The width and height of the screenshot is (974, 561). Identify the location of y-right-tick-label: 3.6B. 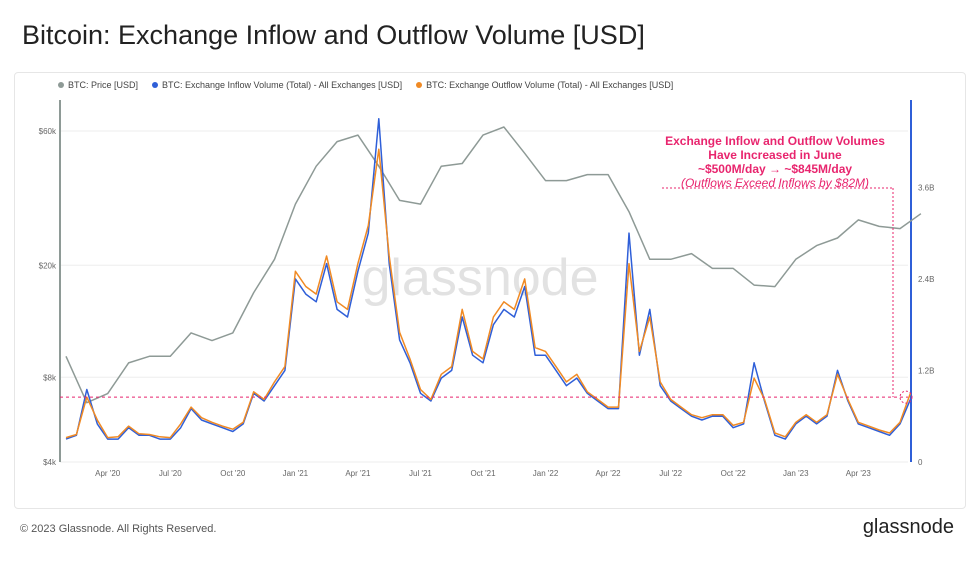
(926, 187).